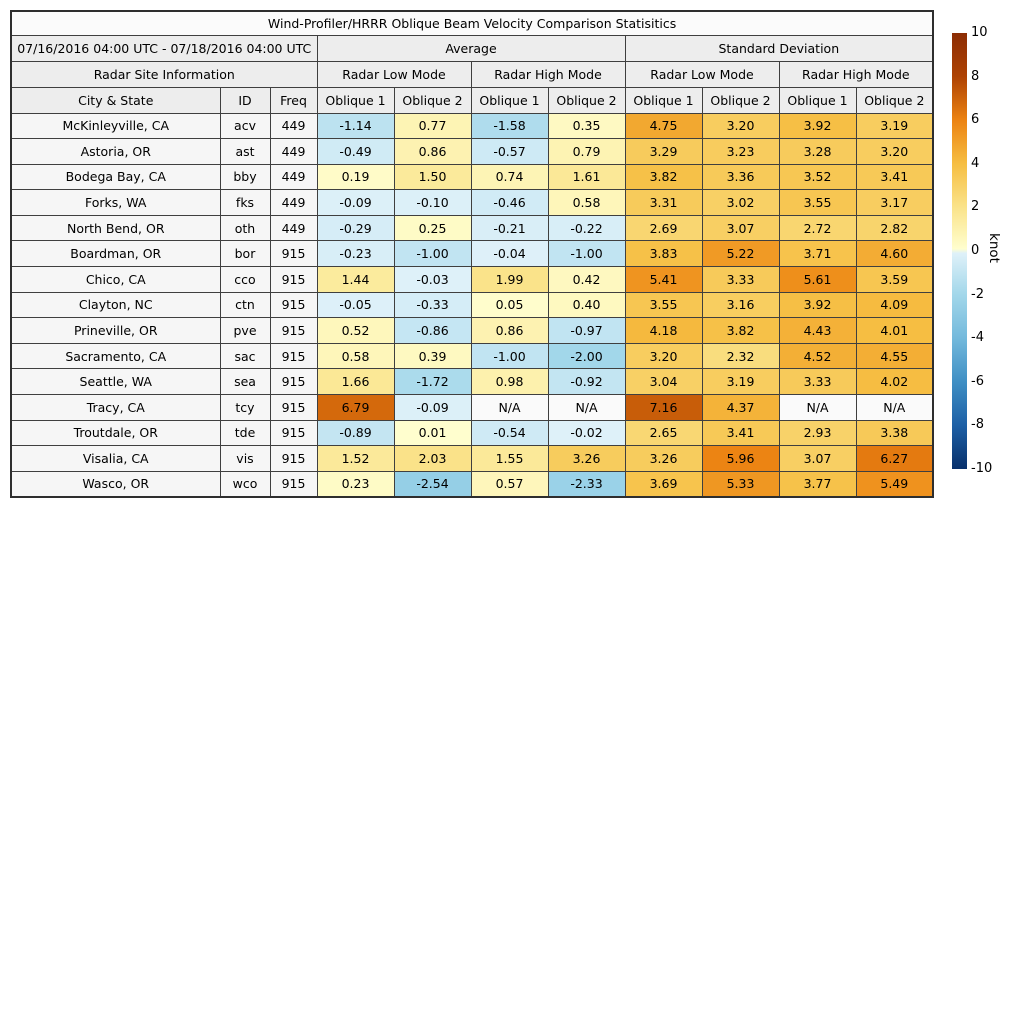 The height and width of the screenshot is (1024, 1024). What do you see at coordinates (817, 484) in the screenshot?
I see `value-cell: 3.77` at bounding box center [817, 484].